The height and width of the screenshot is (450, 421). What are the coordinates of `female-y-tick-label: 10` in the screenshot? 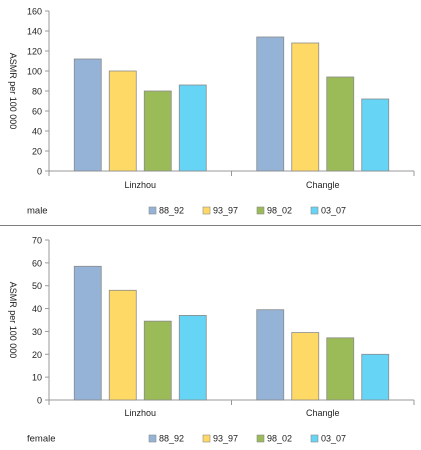 It's located at (37, 378).